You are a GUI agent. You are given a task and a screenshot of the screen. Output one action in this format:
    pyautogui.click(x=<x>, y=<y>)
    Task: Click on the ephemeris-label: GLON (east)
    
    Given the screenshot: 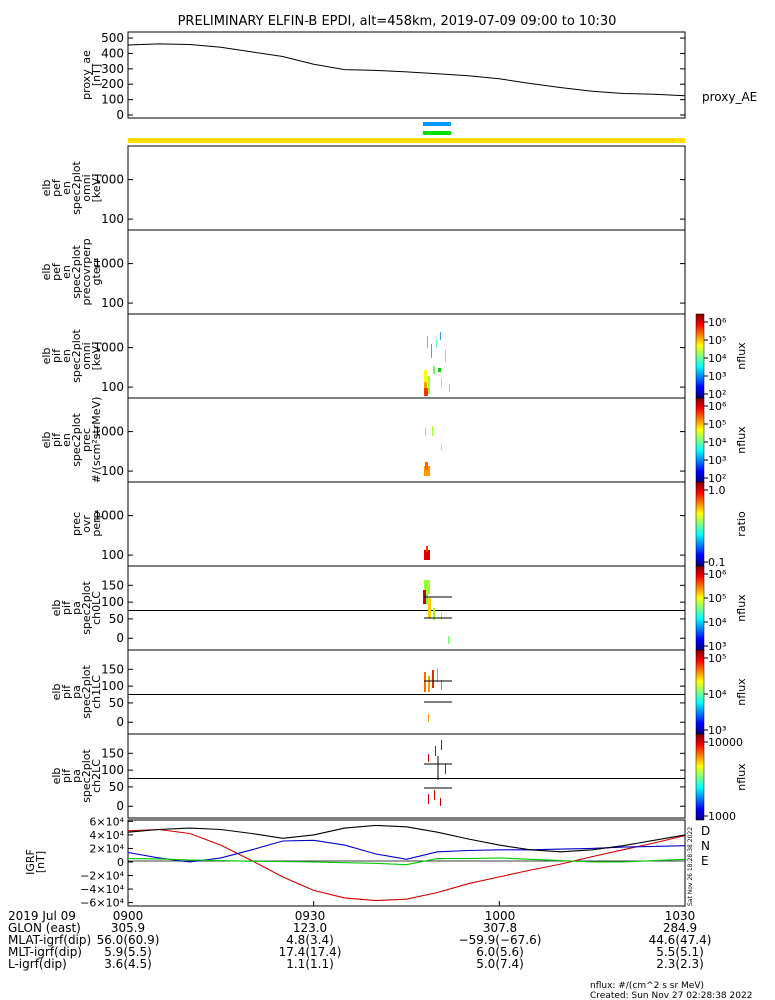 What is the action you would take?
    pyautogui.click(x=44, y=928)
    